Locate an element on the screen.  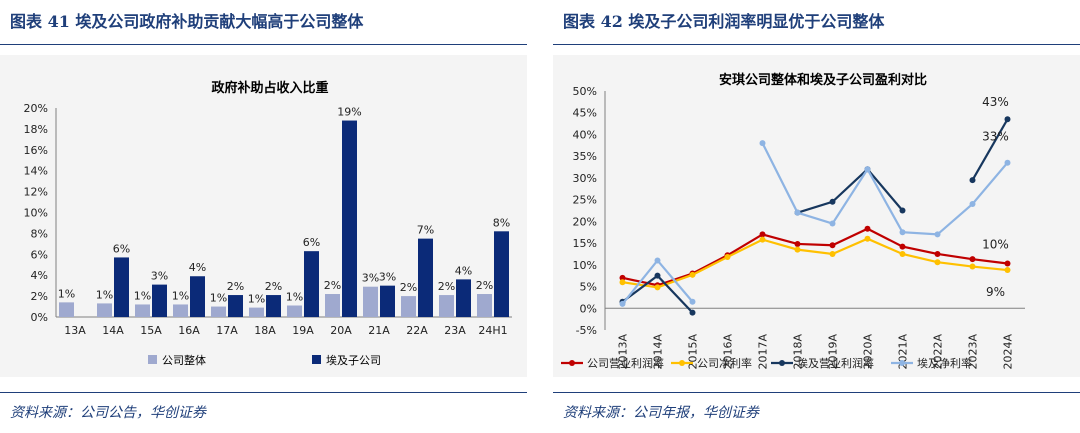
y-tick-label: 15% is located at coordinates (585, 243).